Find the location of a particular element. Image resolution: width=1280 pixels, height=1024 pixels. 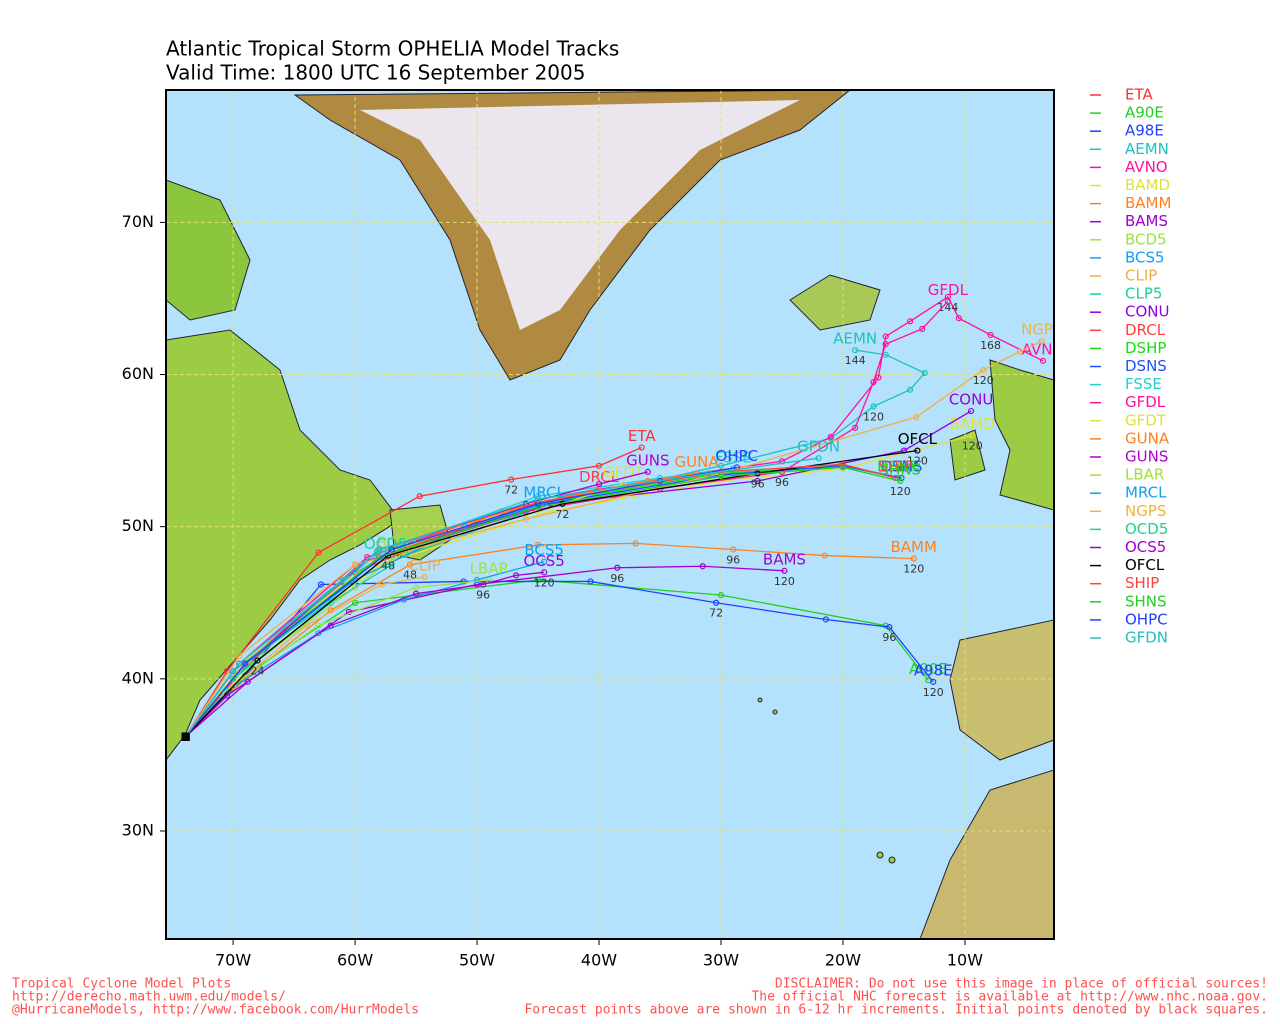

footer-note: Tropical Cyclone Model Plots is located at coordinates (121, 984).